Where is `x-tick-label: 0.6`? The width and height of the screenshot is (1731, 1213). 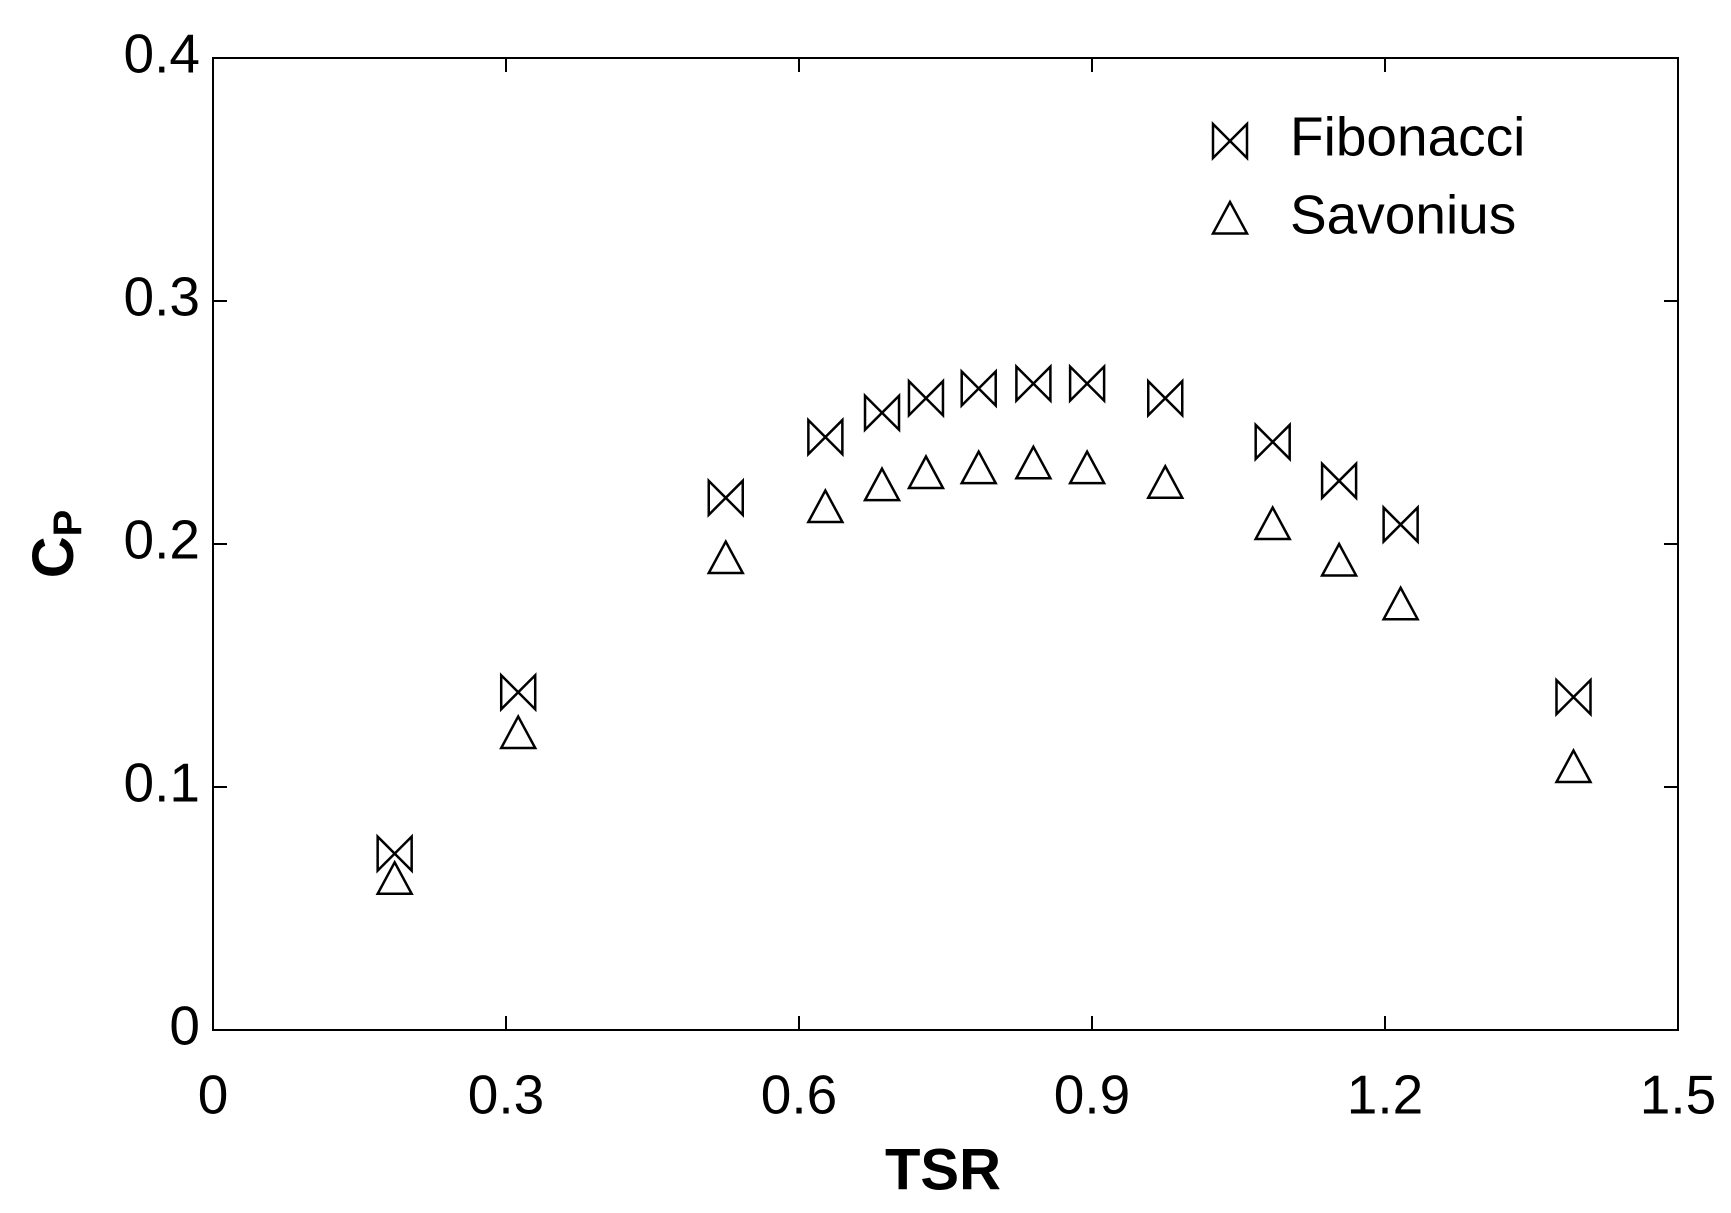
x-tick-label: 0.6 is located at coordinates (799, 1095).